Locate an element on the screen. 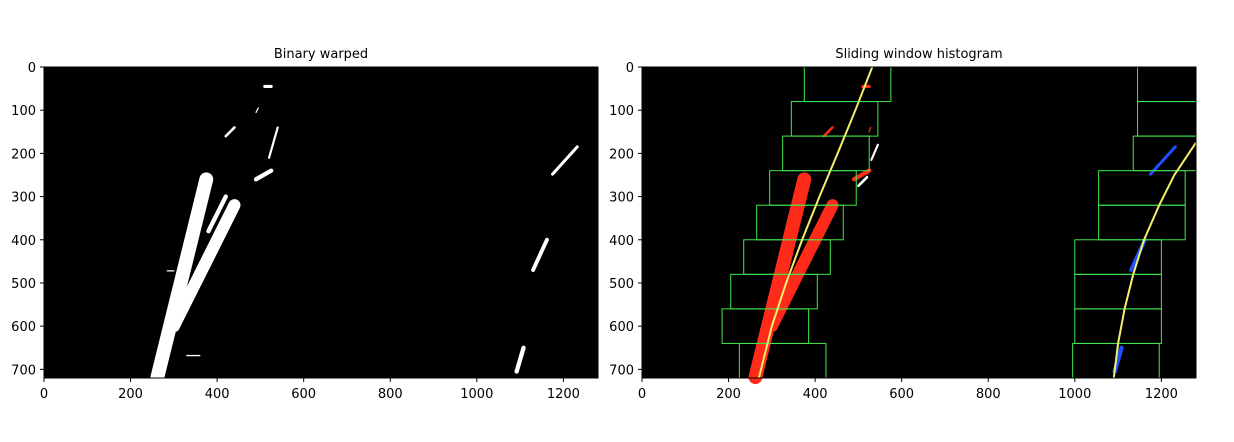 The height and width of the screenshot is (442, 1234). sliding-window-x-tick-label: 1000 is located at coordinates (1074, 394).